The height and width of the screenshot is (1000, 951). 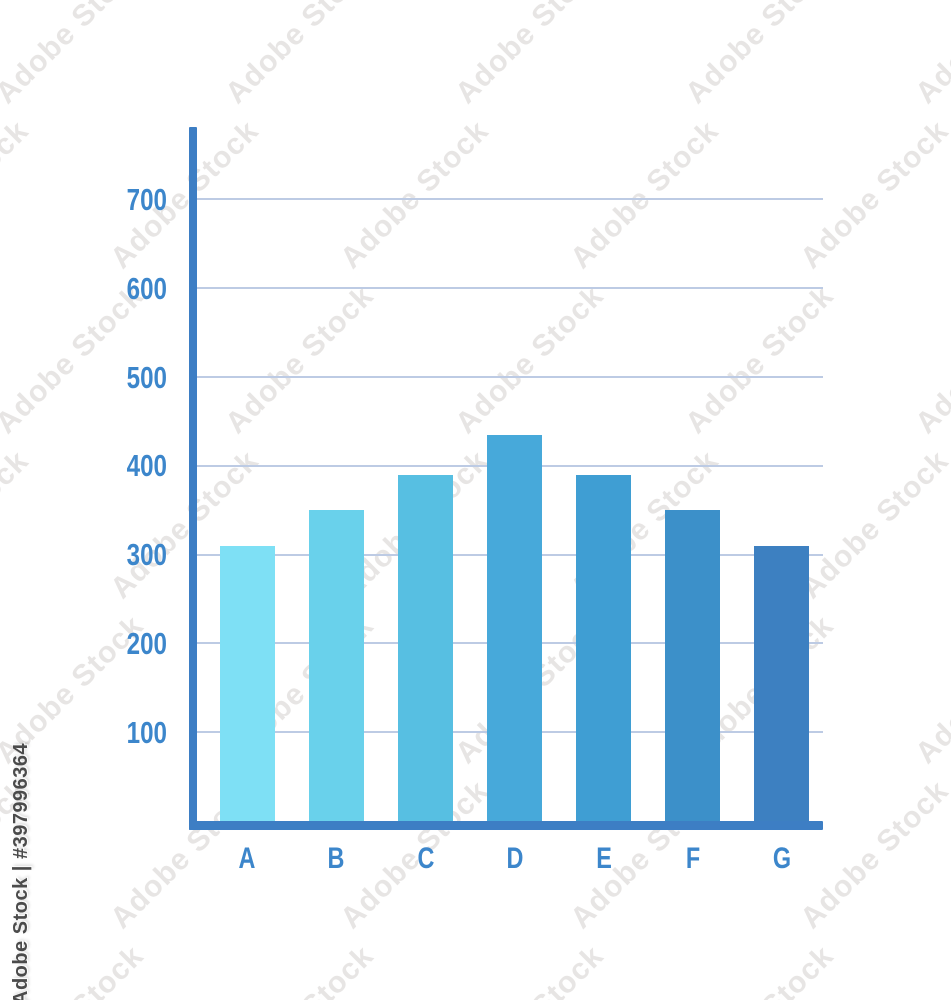 What do you see at coordinates (782, 683) in the screenshot?
I see `bar-G` at bounding box center [782, 683].